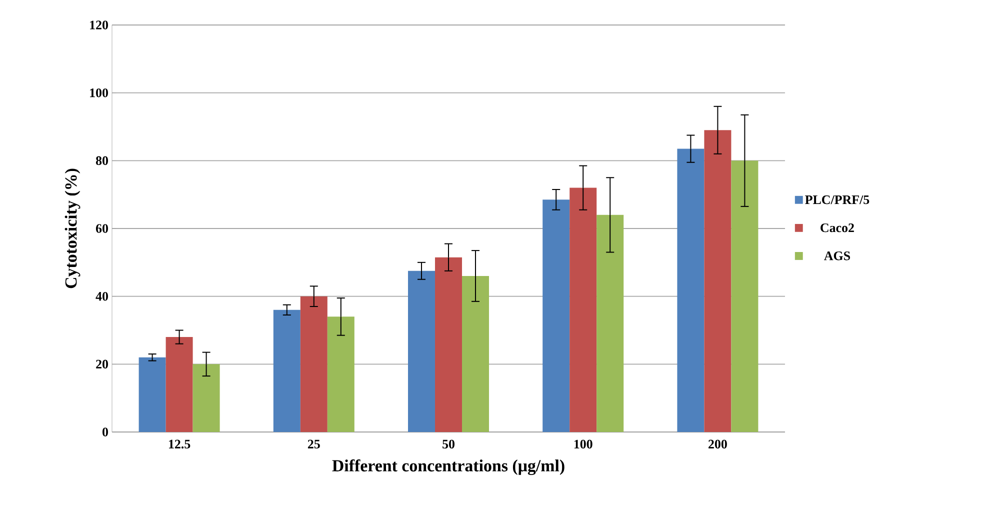 Image resolution: width=984 pixels, height=523 pixels. I want to click on x-tick-label: 200, so click(717, 444).